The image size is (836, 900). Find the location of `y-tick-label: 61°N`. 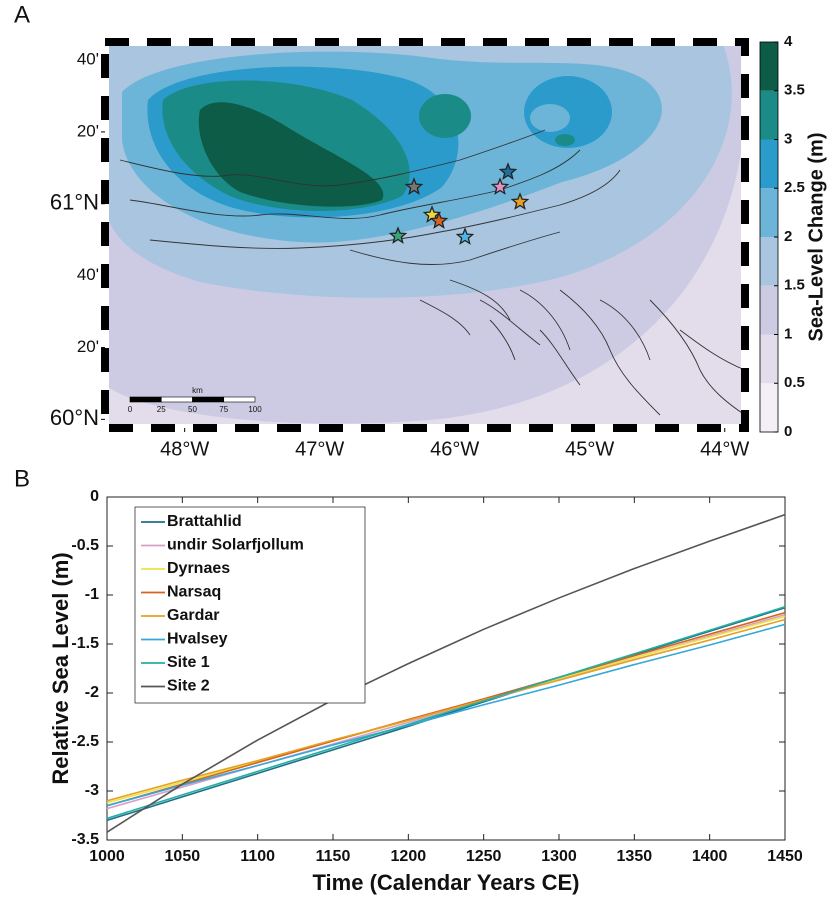

y-tick-label: 61°N is located at coordinates (74, 202).